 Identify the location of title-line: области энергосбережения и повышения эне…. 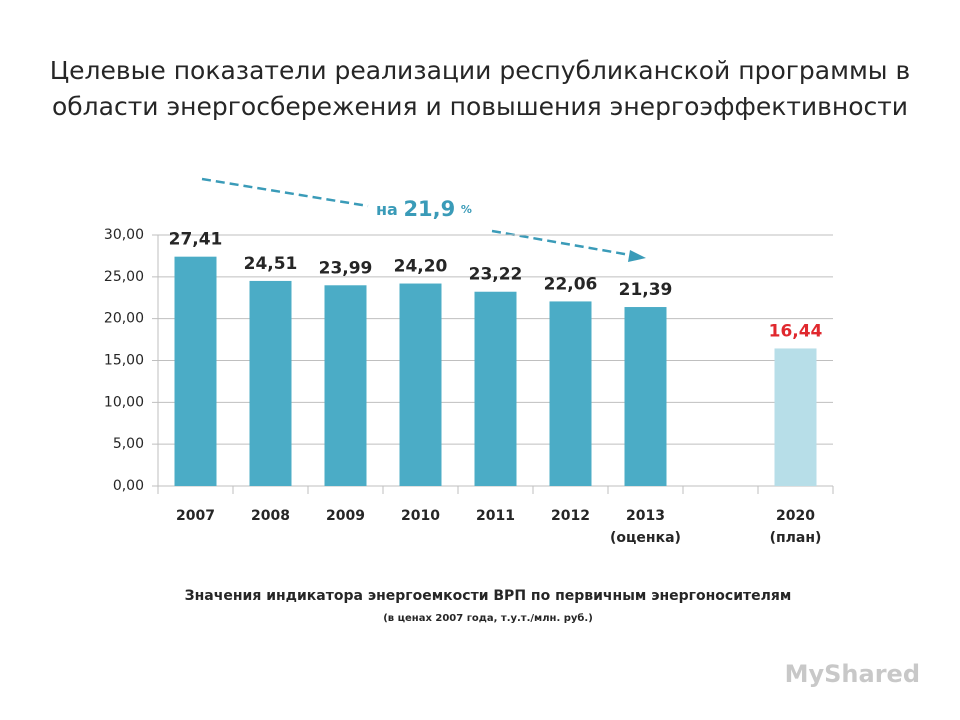
(480, 106).